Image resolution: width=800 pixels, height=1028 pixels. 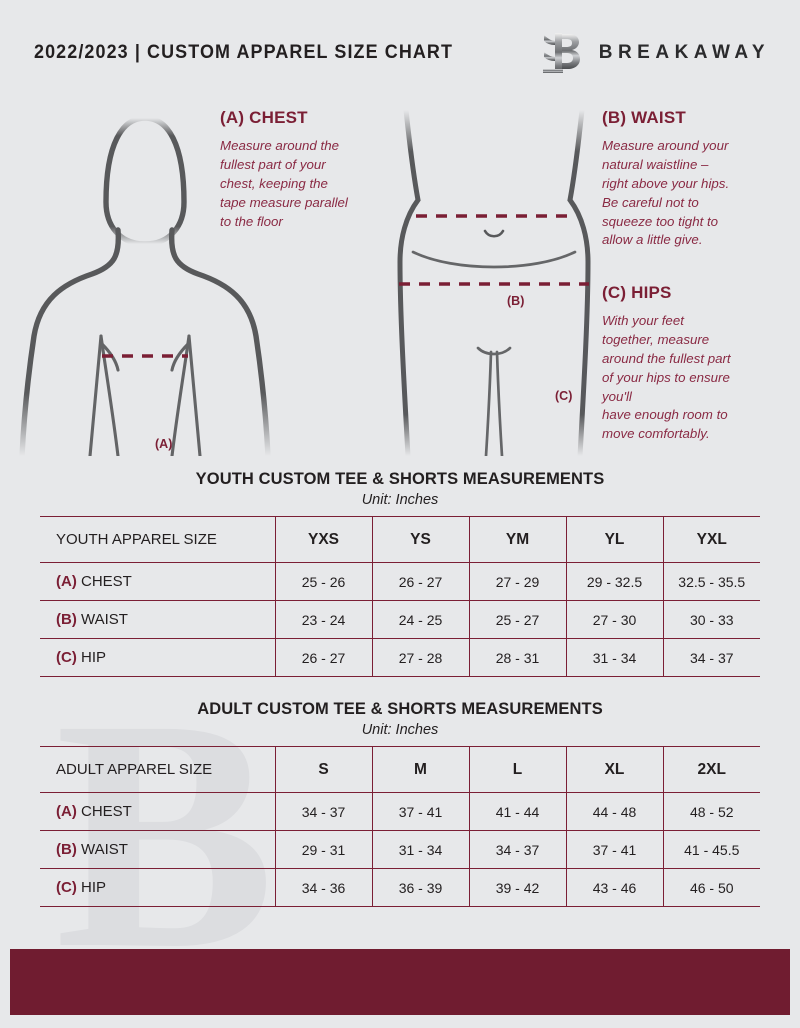 What do you see at coordinates (615, 887) in the screenshot?
I see `cell: 43 - 46` at bounding box center [615, 887].